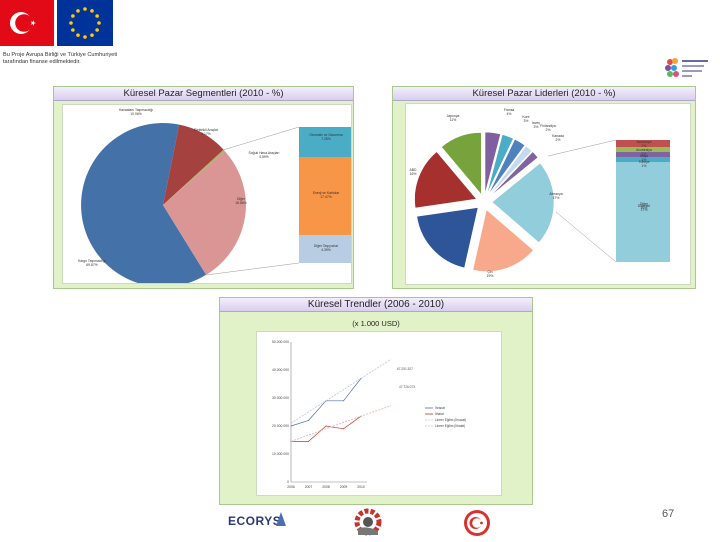 The width and height of the screenshot is (720, 542). I want to click on pie-slice-diger, so click(204, 213).